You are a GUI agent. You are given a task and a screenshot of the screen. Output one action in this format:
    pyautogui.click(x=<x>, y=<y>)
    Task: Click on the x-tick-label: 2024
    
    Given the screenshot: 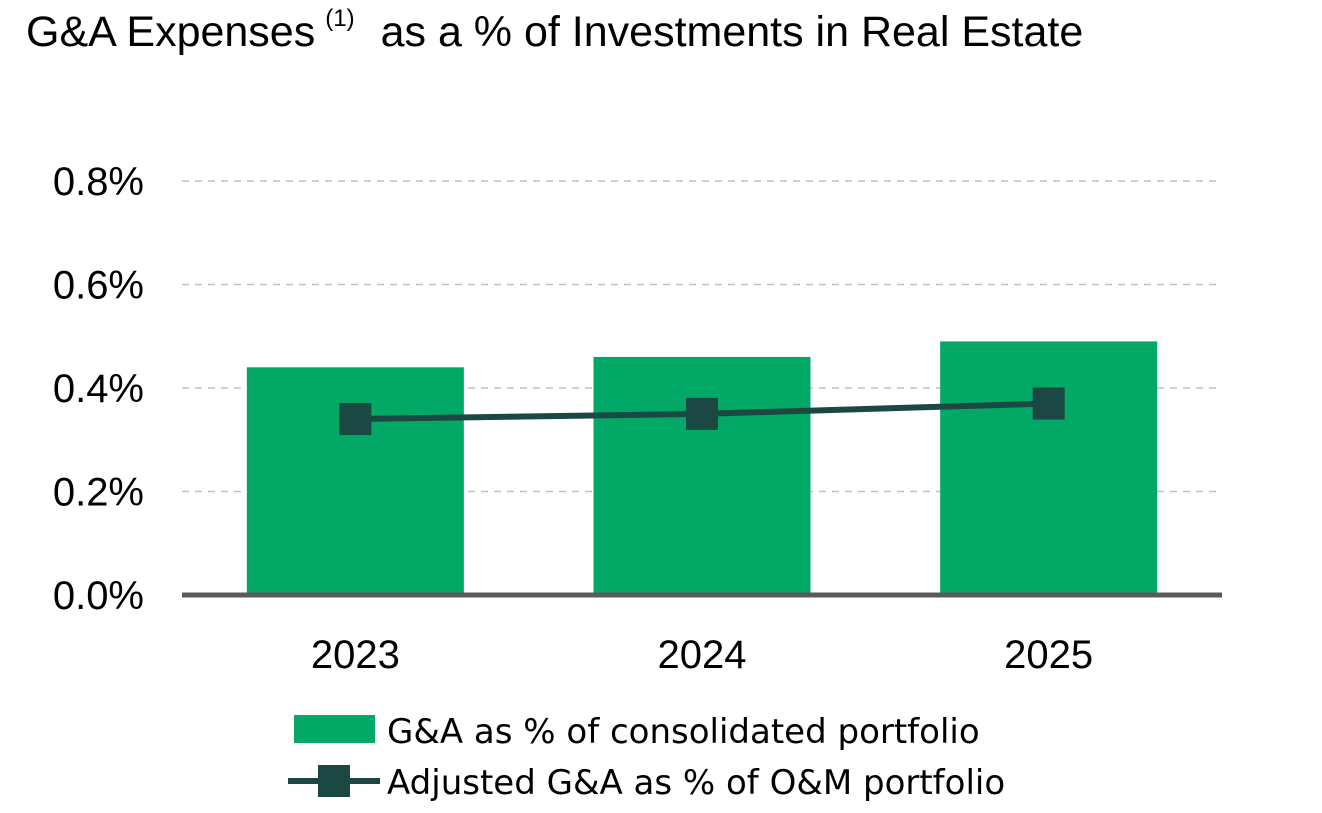 What is the action you would take?
    pyautogui.click(x=702, y=655)
    